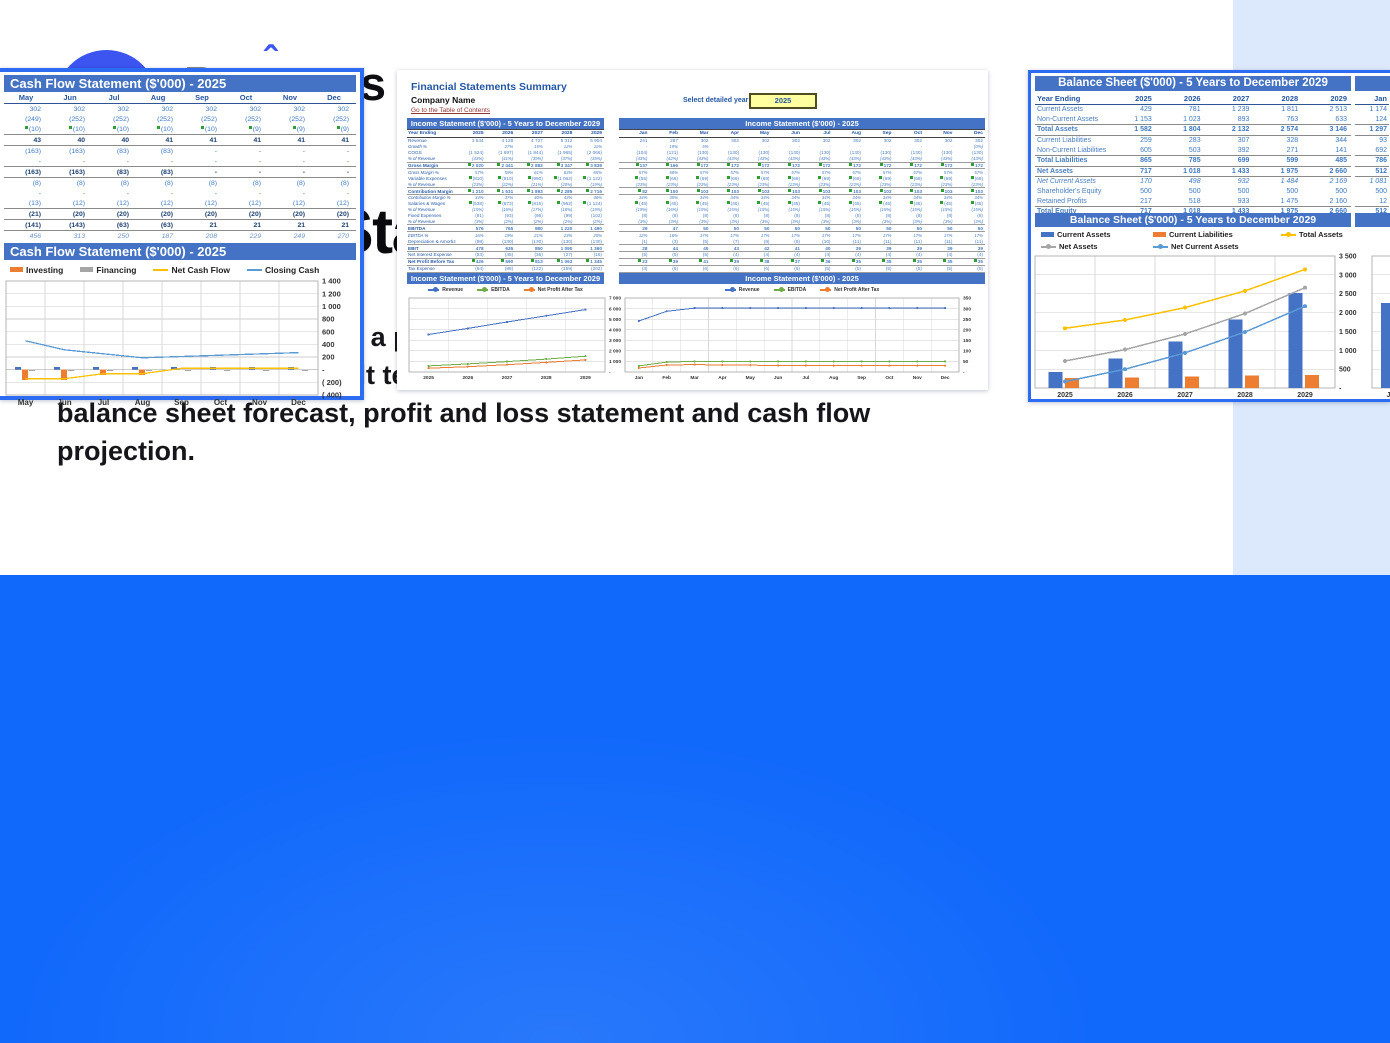  What do you see at coordinates (255, 236) in the screenshot?
I see `cell: 229` at bounding box center [255, 236].